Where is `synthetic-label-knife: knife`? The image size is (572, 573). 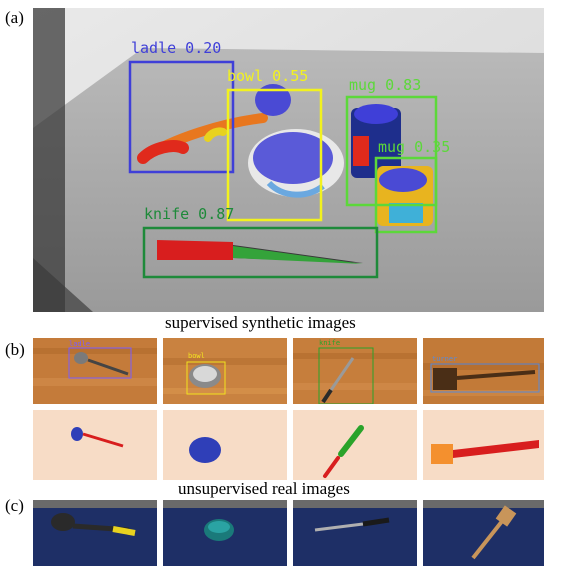 synthetic-label-knife: knife is located at coordinates (330, 343).